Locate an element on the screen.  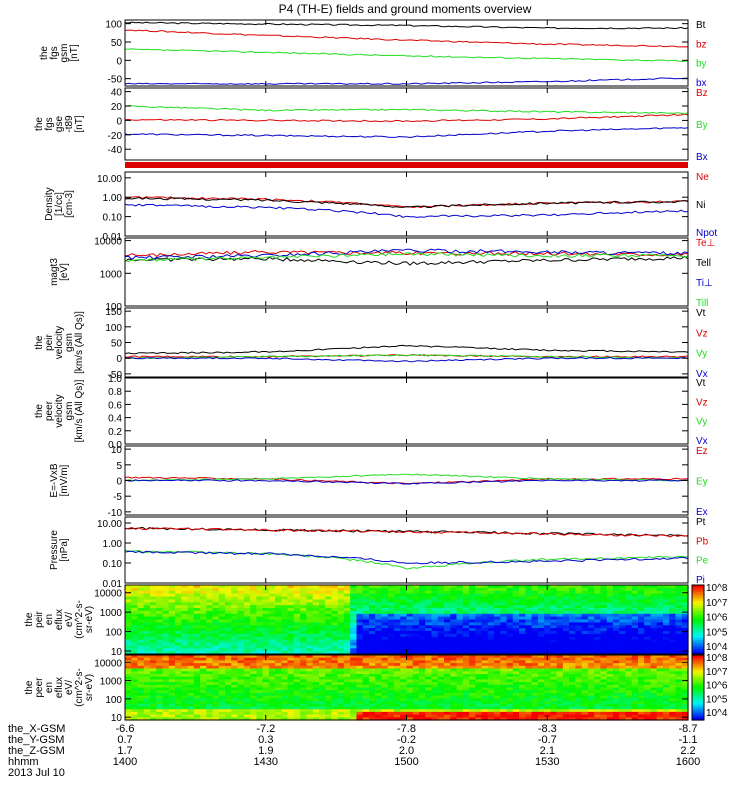
legend-label: bx is located at coordinates (701, 83).